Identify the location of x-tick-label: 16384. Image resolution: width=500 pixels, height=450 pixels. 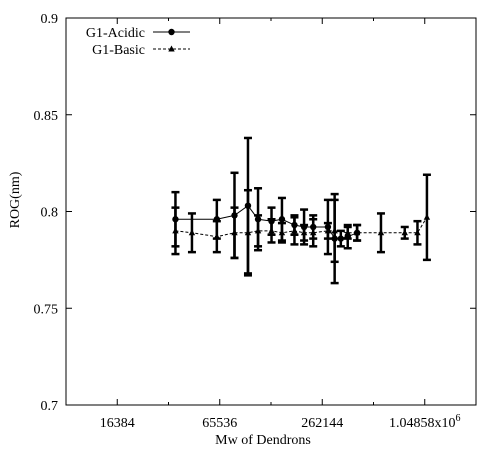
(117, 423).